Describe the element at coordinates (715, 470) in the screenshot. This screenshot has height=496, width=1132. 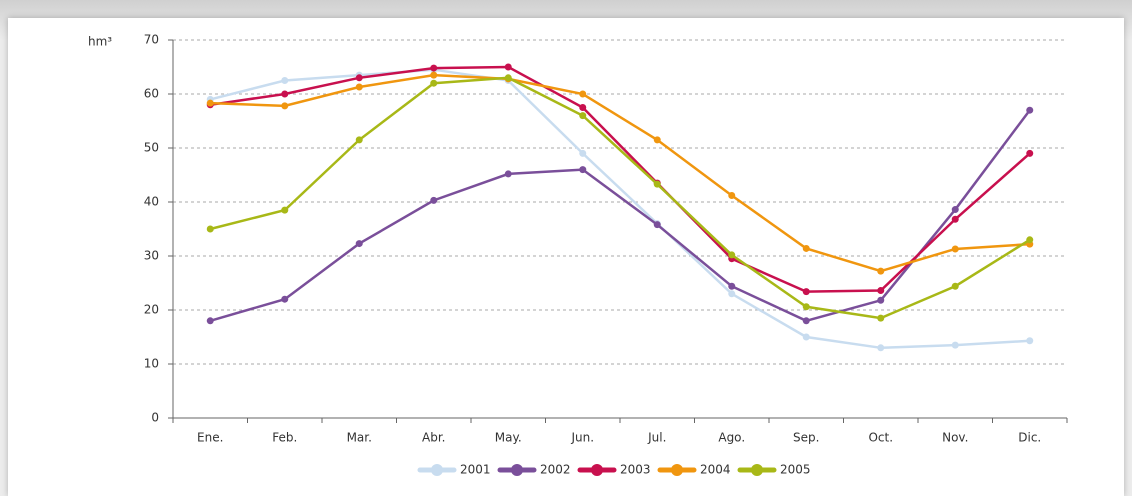
I see `legend-label: 2004` at that location.